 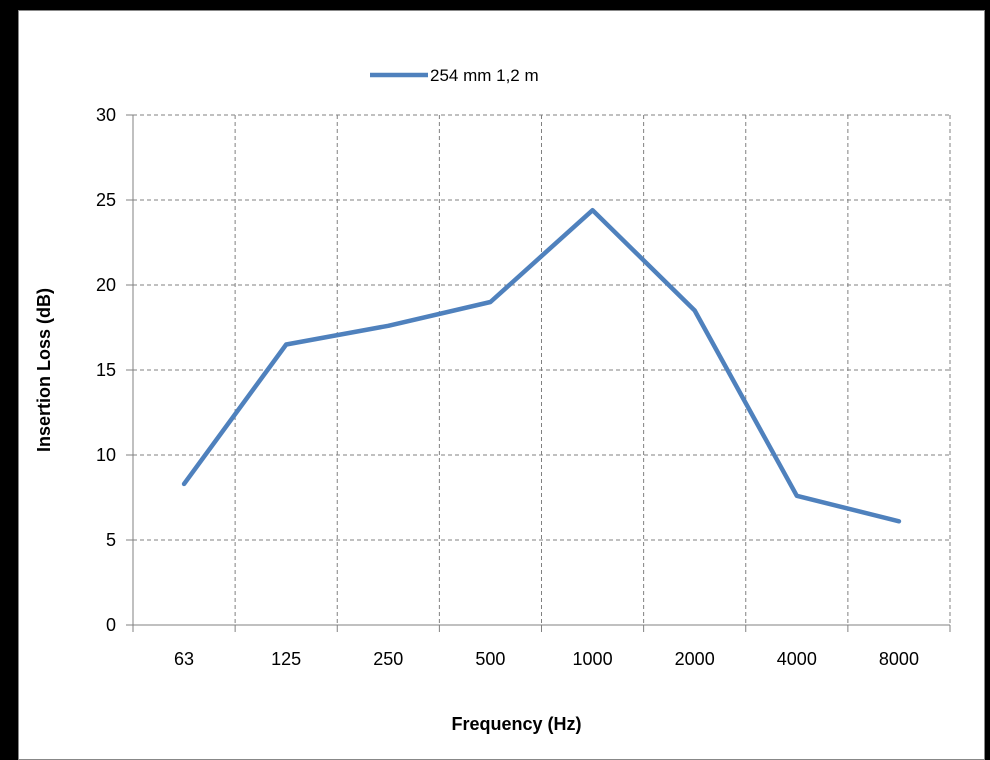 What do you see at coordinates (184, 659) in the screenshot?
I see `x-tick-label: 63` at bounding box center [184, 659].